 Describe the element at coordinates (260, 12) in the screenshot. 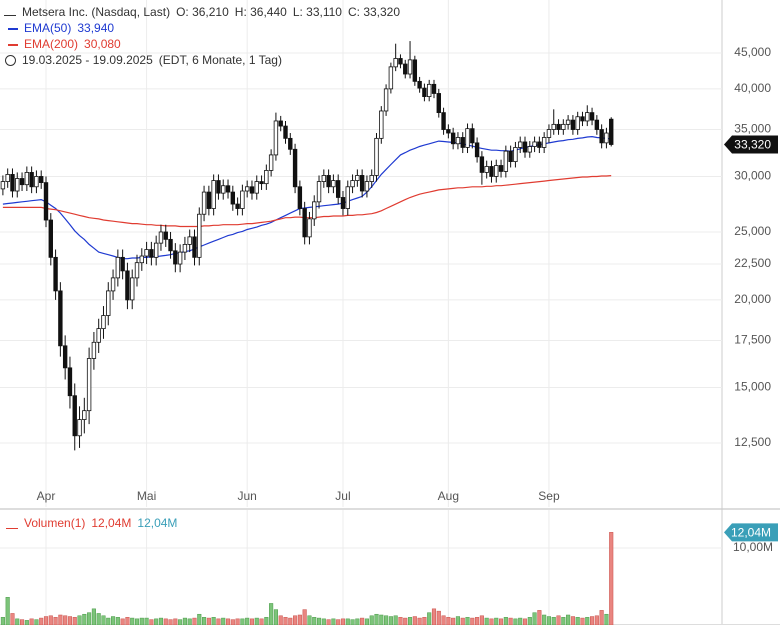

I see `ohlc: H: 36,440` at that location.